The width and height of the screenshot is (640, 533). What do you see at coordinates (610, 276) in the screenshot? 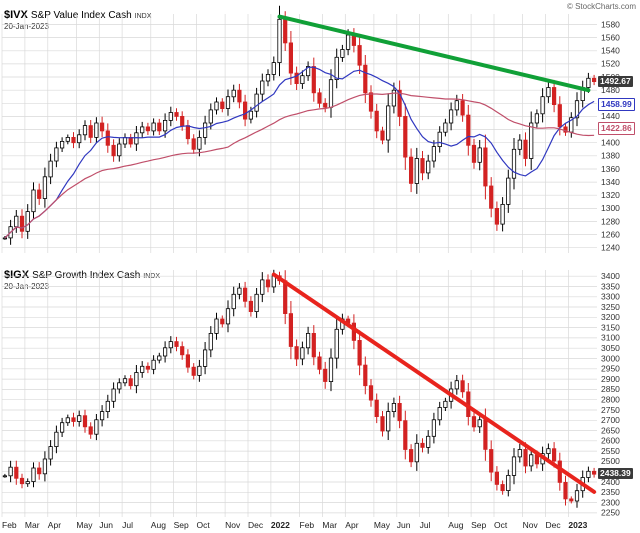
I see `svg-text: 3400` at bounding box center [610, 276].